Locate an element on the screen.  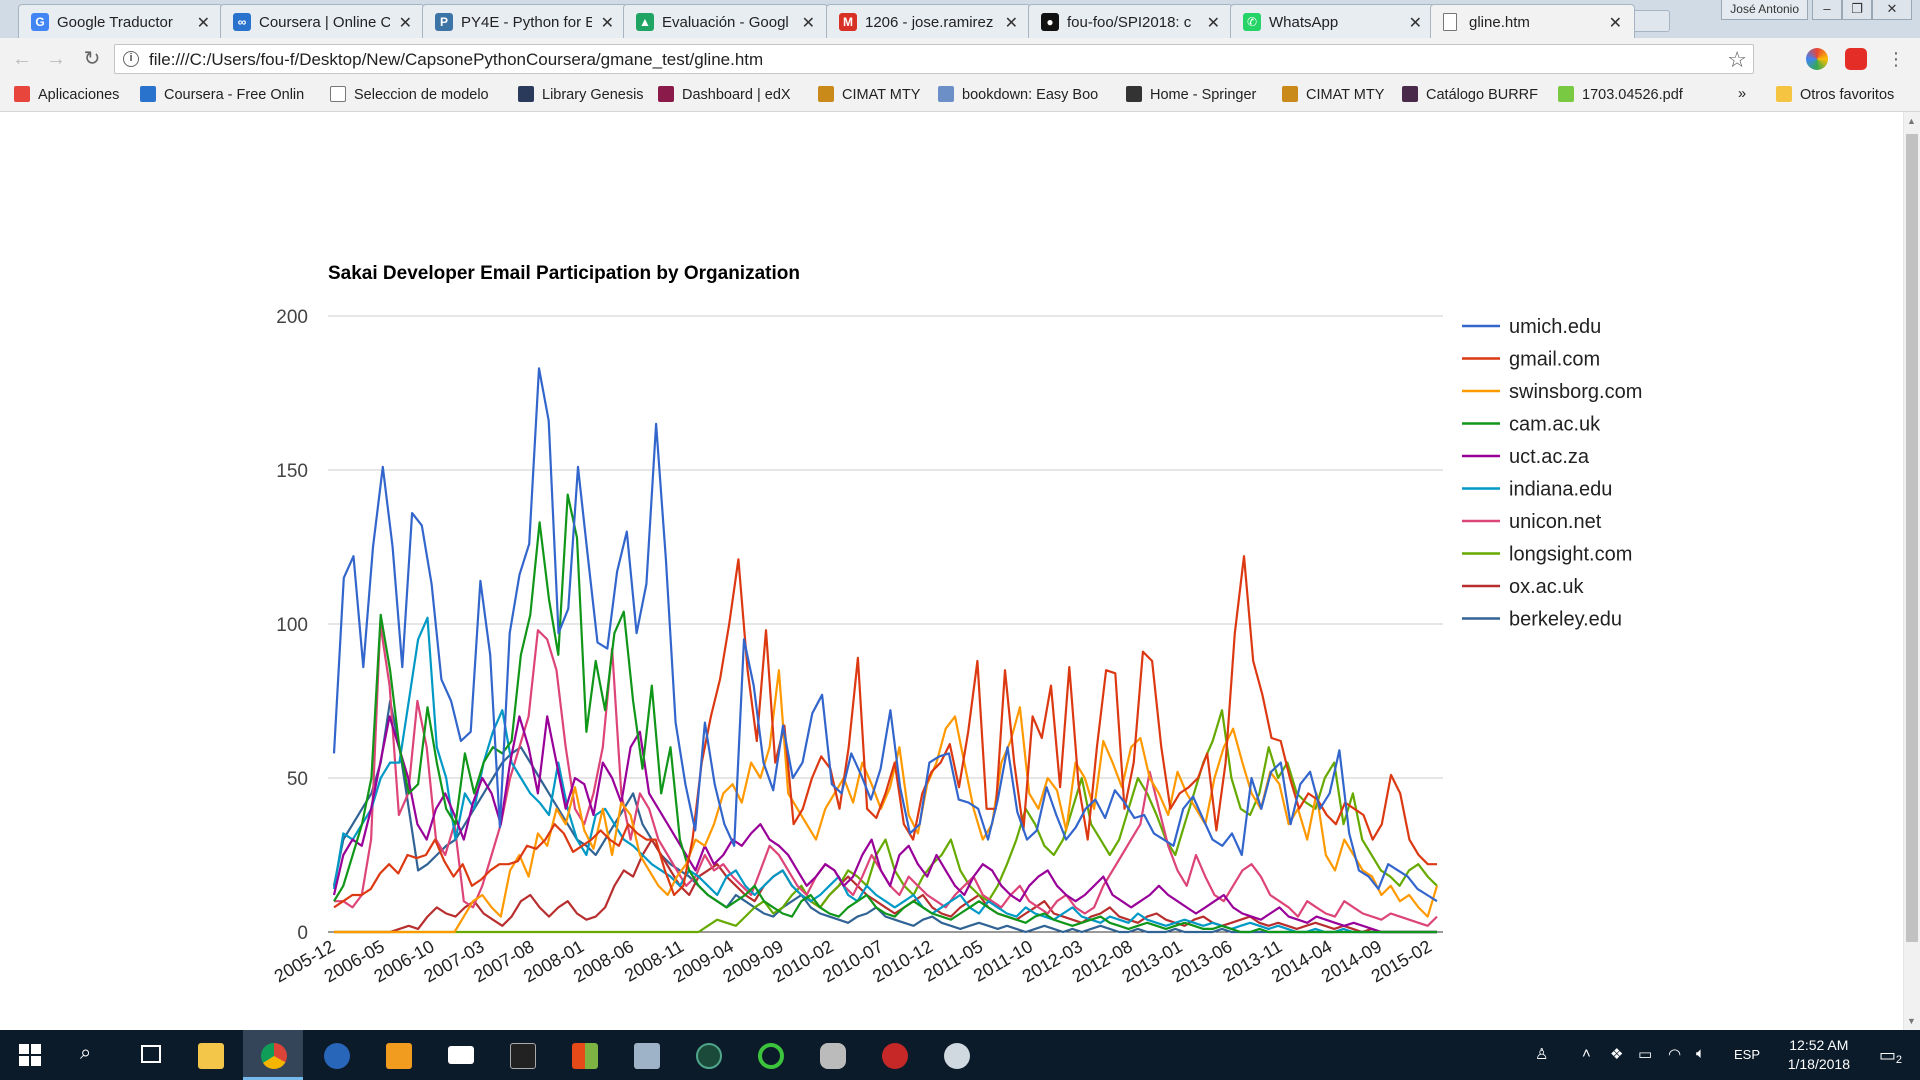
bookmark-item: bookdown: Easy Boo is located at coordinates (1018, 96).